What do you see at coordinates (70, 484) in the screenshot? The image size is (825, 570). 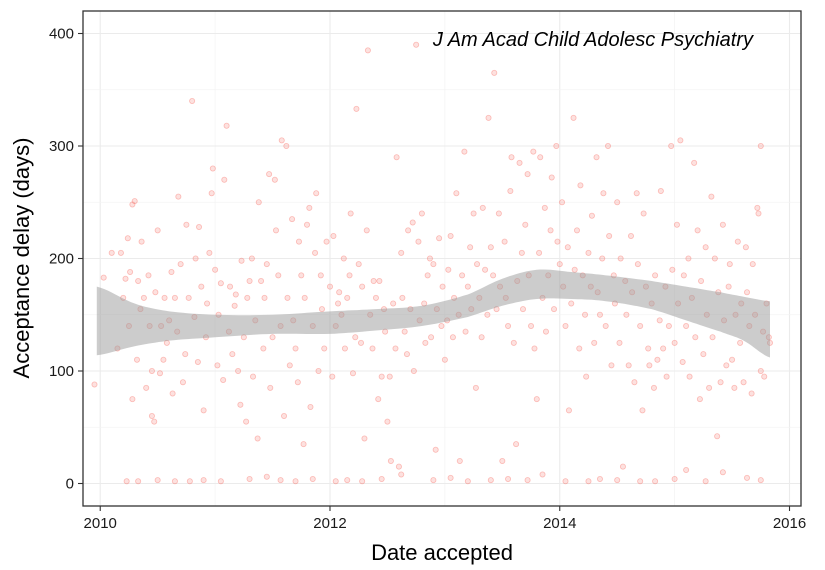 I see `y-tick-label: 0` at bounding box center [70, 484].